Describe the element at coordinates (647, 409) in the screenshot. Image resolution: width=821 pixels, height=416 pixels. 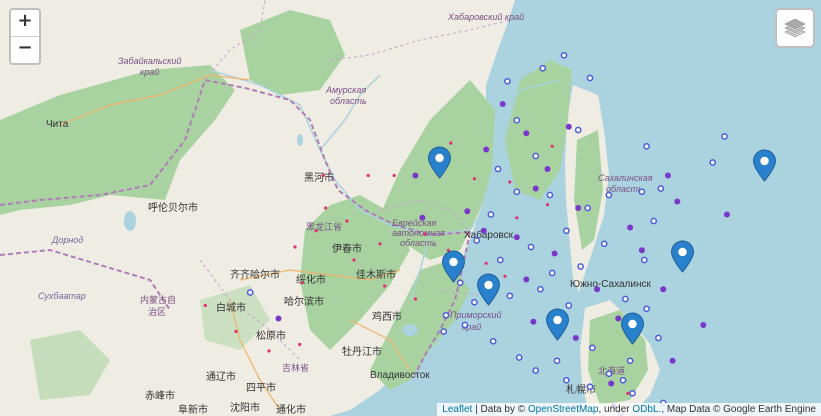
I see `odbl-link: ODbL.` at that location.